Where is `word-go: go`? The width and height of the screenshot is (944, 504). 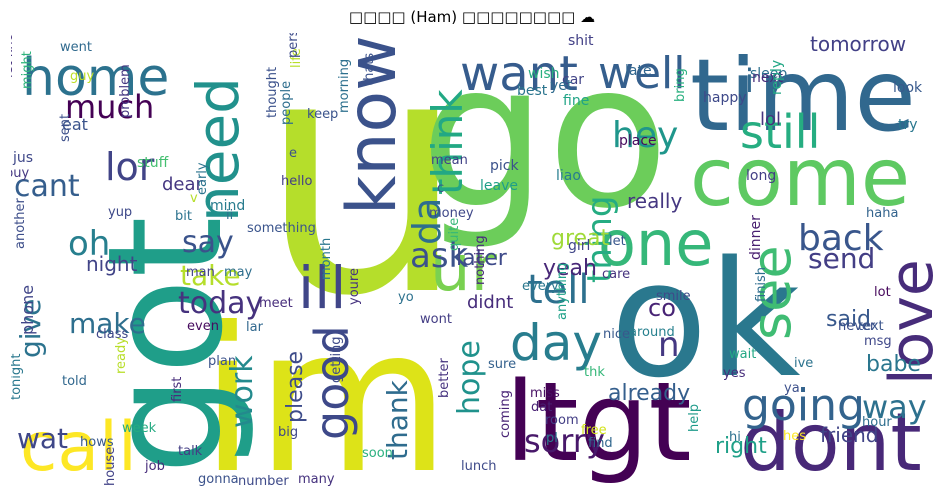
word-go: go is located at coordinates (544, 143).